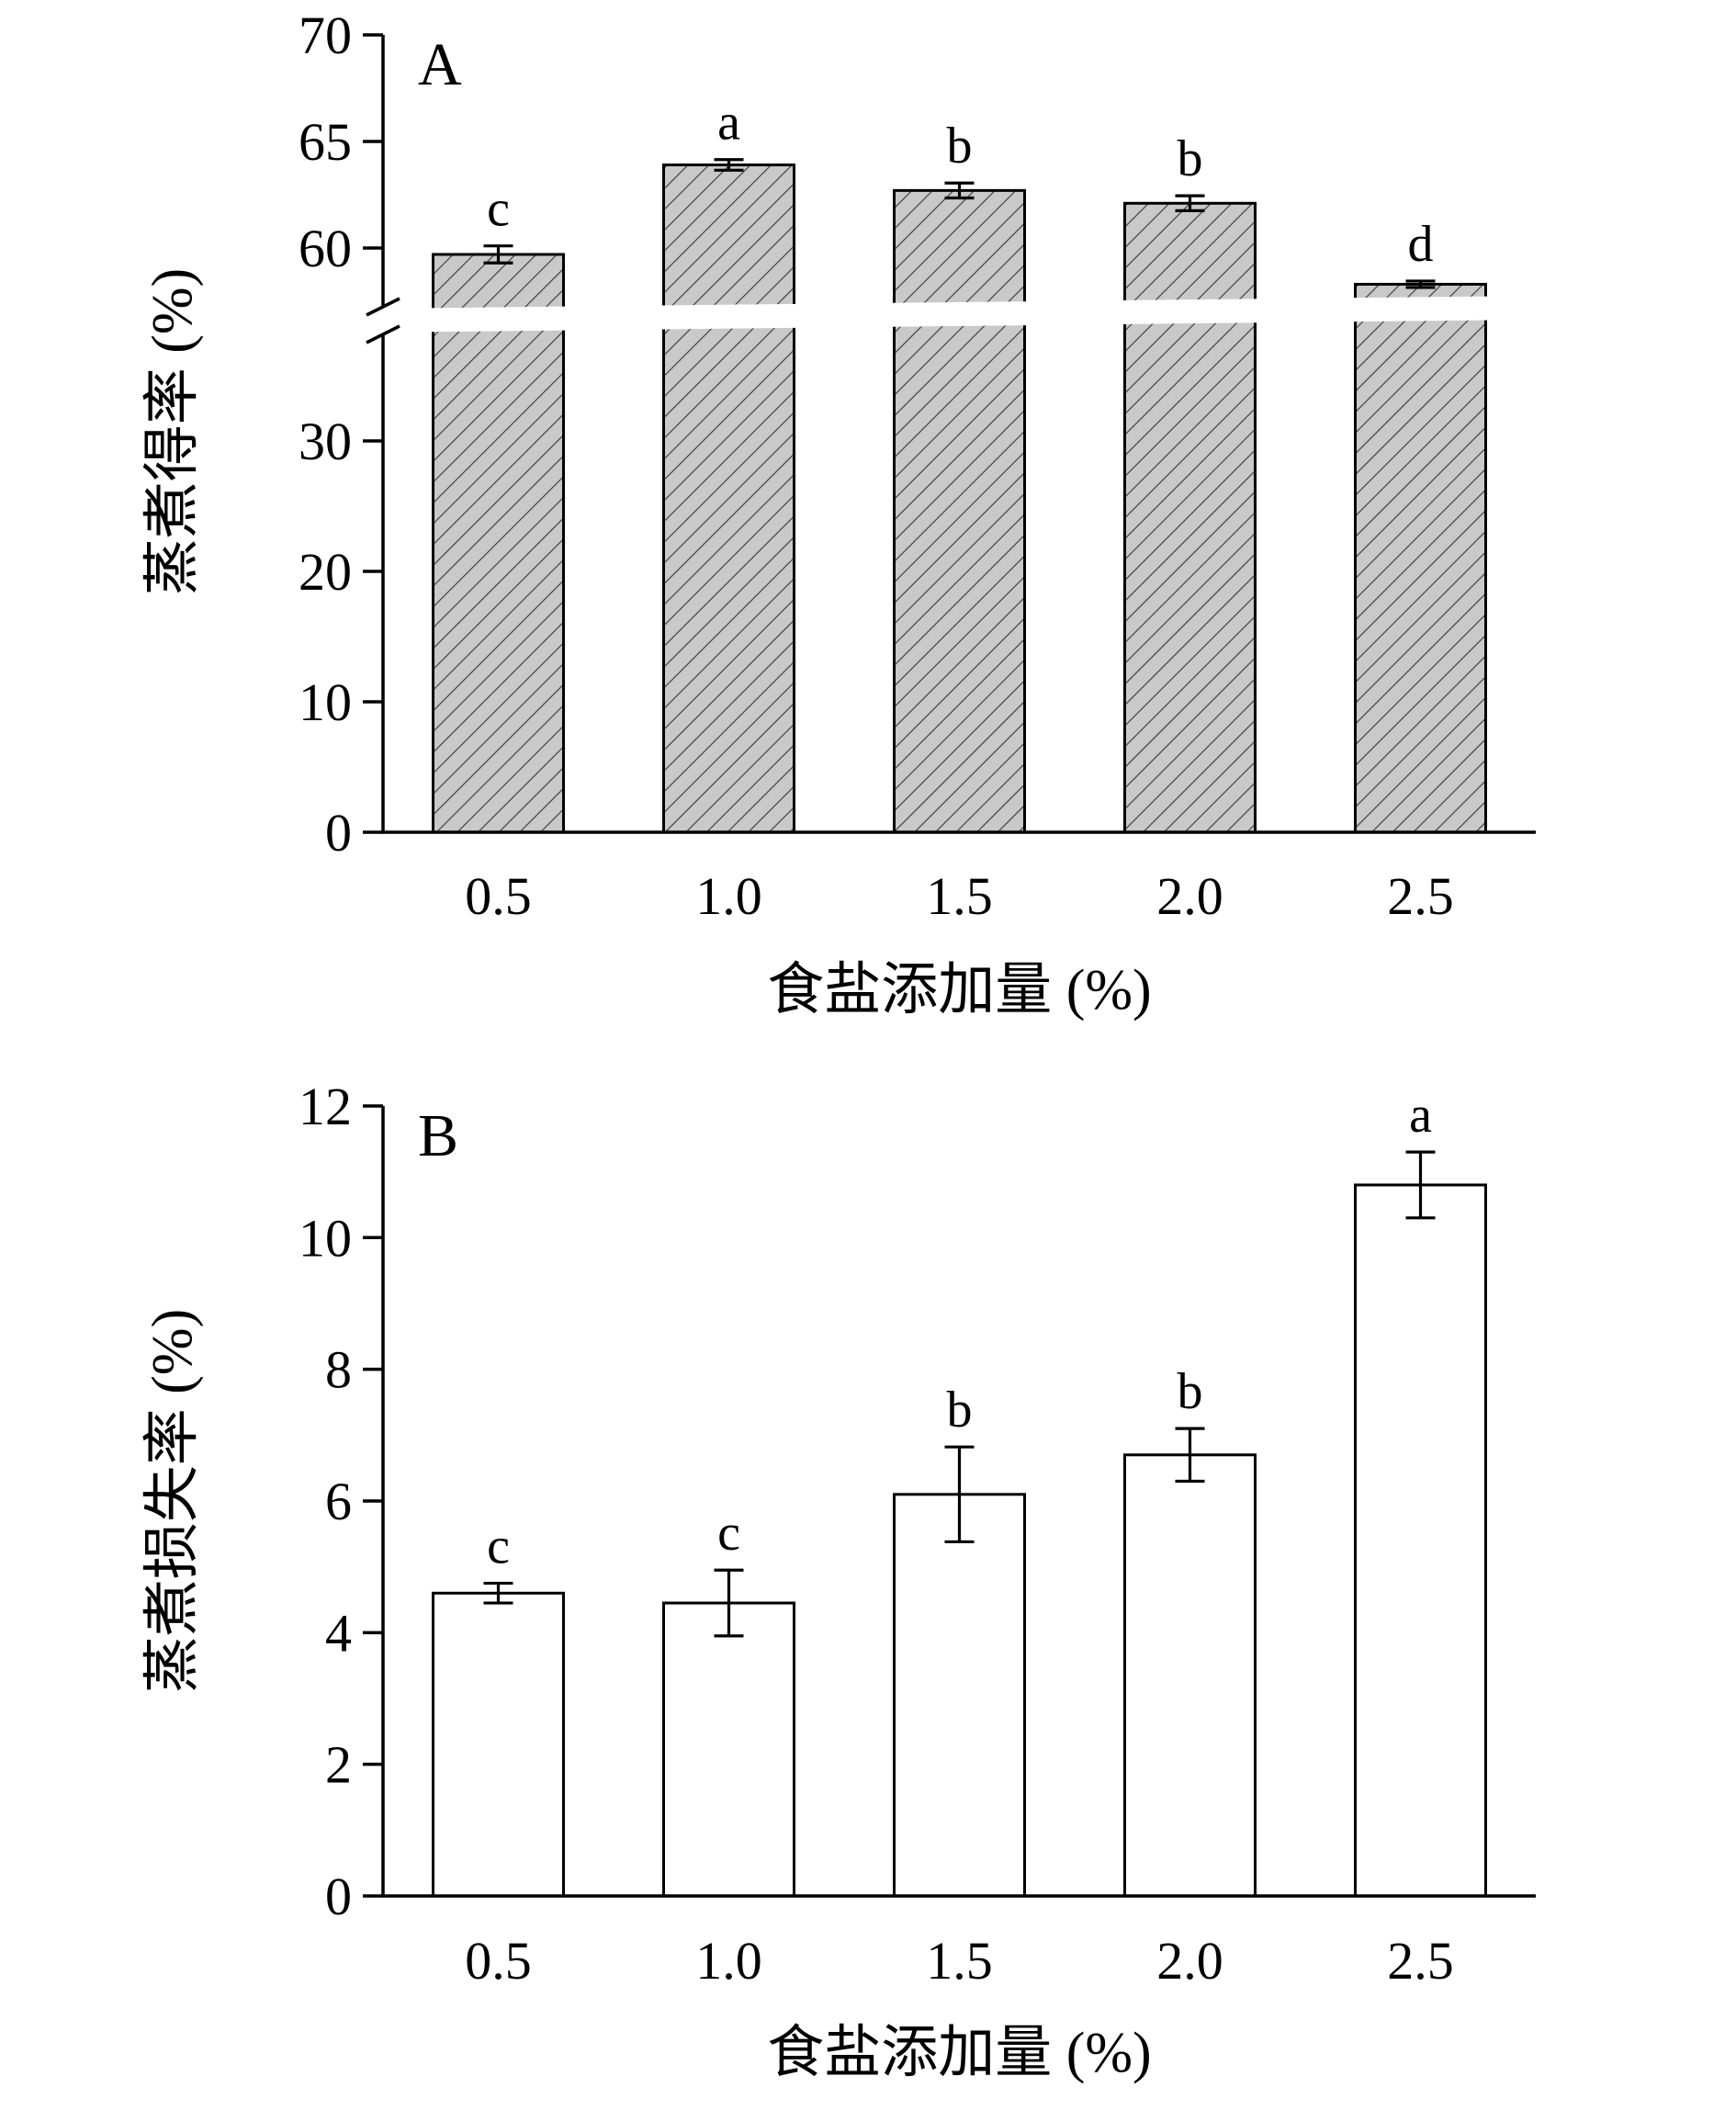 The image size is (1736, 2110). I want to click on y-tick-label-b-4: 4, so click(338, 1633).